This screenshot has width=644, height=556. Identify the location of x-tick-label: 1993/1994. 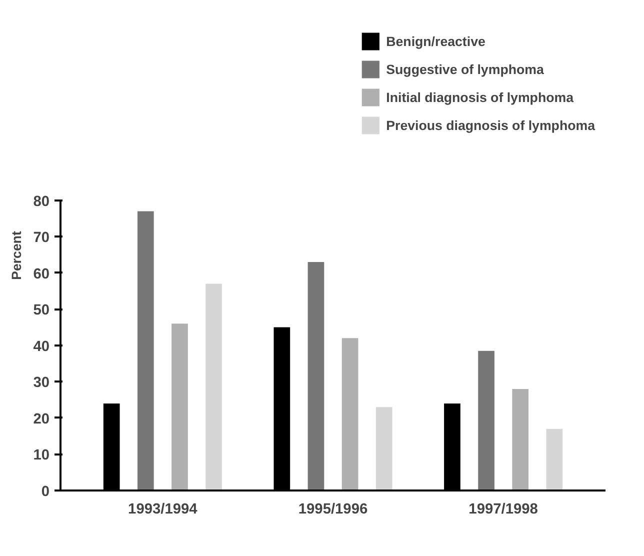
(163, 510).